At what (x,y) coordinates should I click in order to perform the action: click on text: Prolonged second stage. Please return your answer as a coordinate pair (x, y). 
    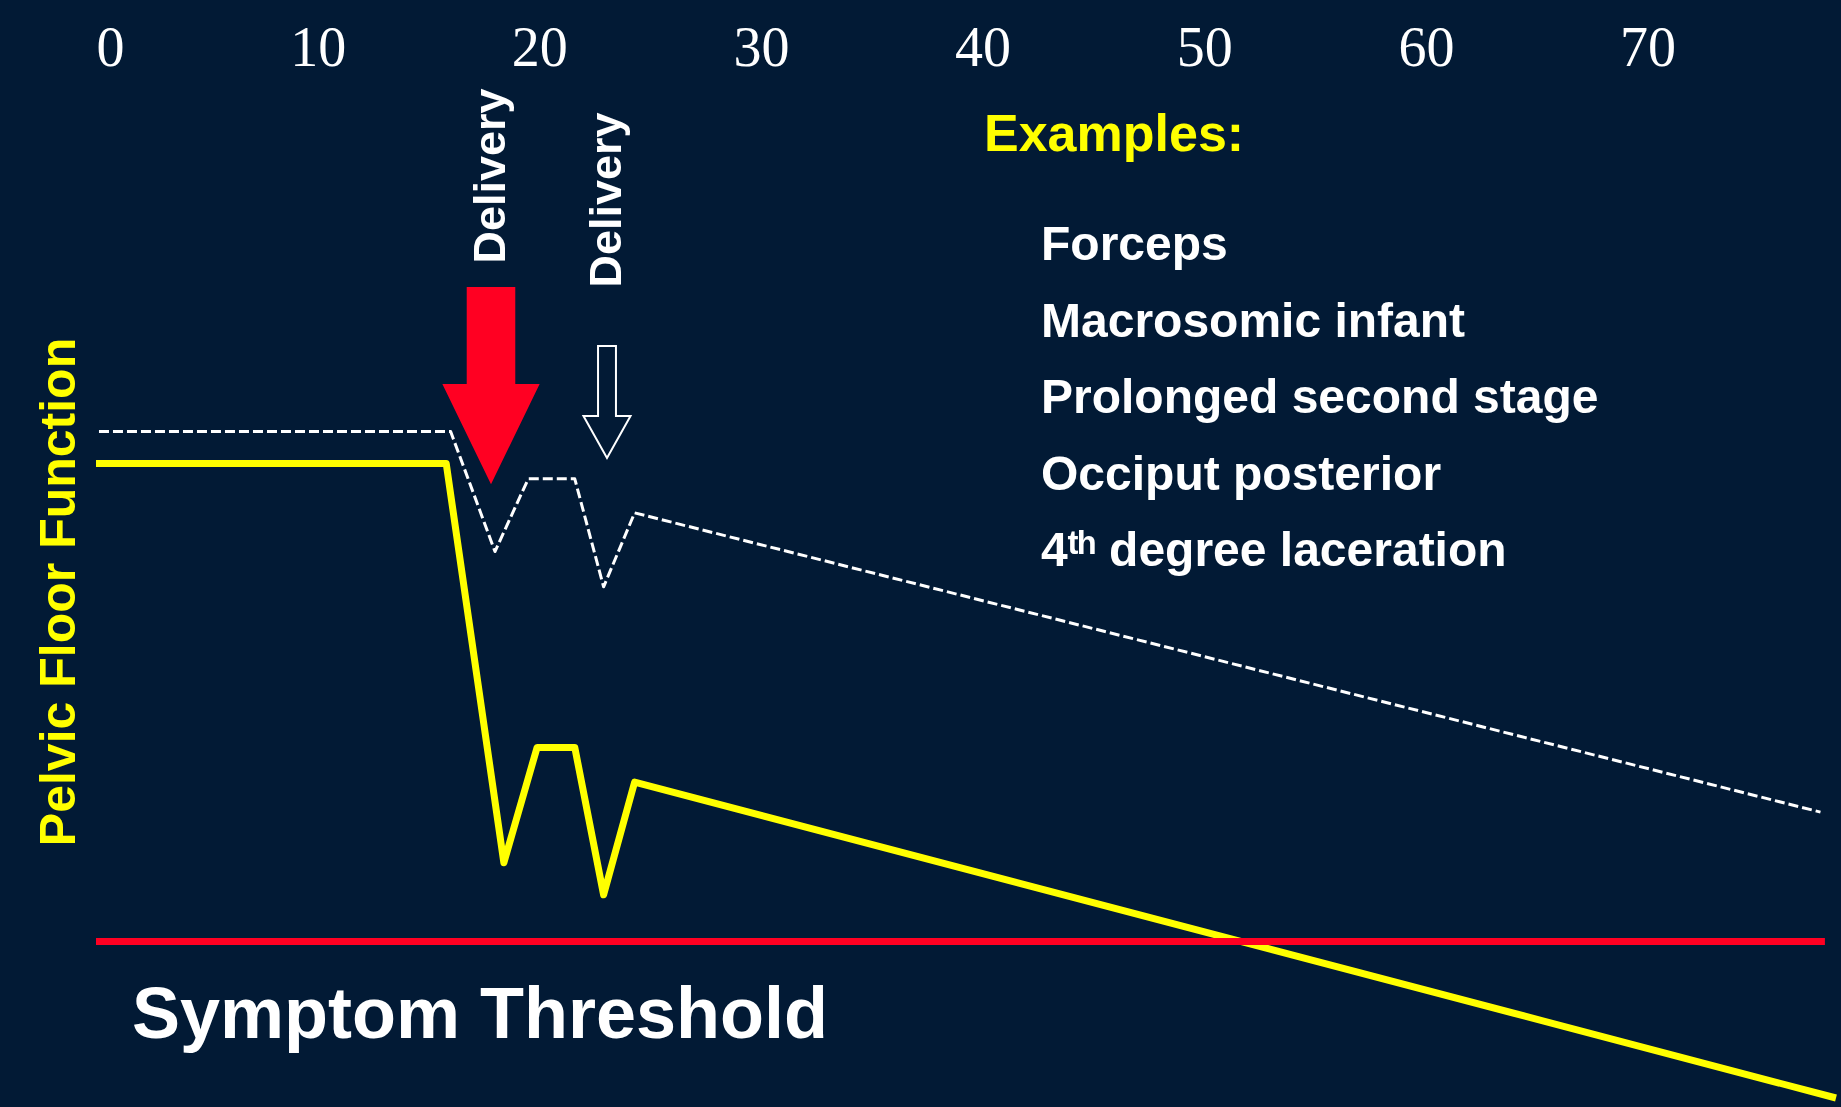
    Looking at the image, I should click on (1320, 396).